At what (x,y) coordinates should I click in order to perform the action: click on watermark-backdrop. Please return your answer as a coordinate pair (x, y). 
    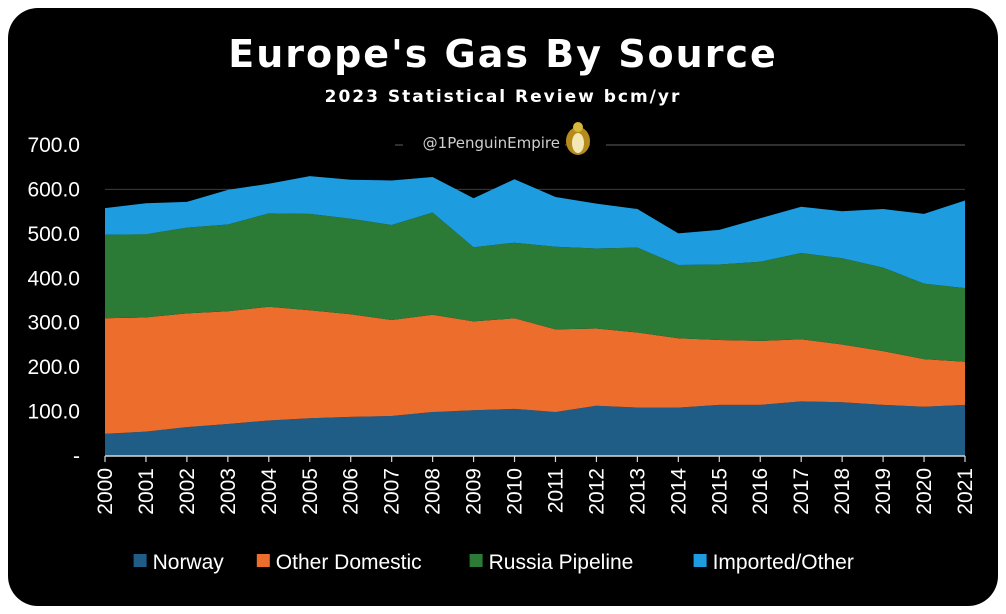
    Looking at the image, I should click on (484, 144).